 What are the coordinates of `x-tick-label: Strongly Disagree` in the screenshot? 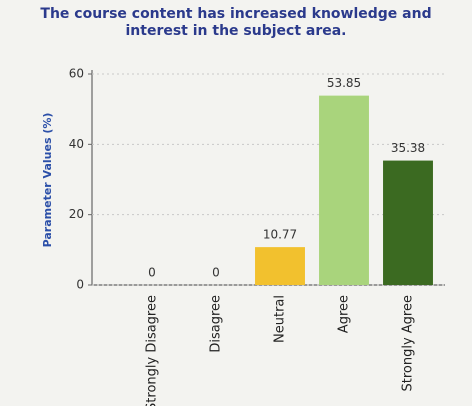 It's located at (152, 350).